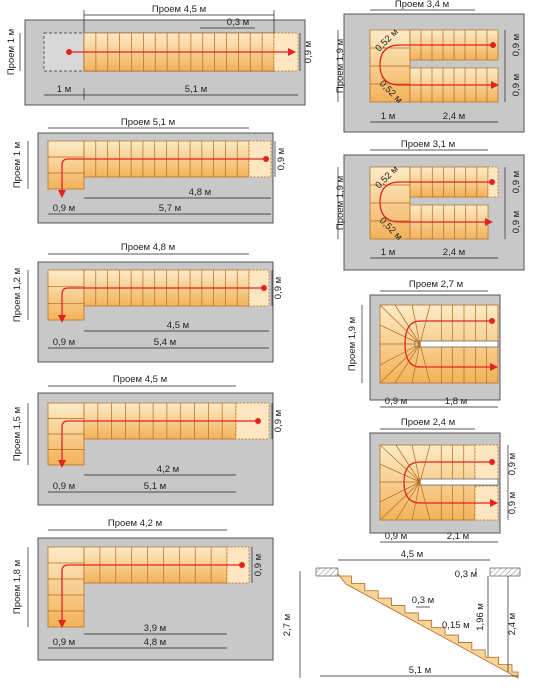 This screenshot has height=692, width=533. I want to click on plan7-opening-h: Проем 3,1 м, so click(428, 144).